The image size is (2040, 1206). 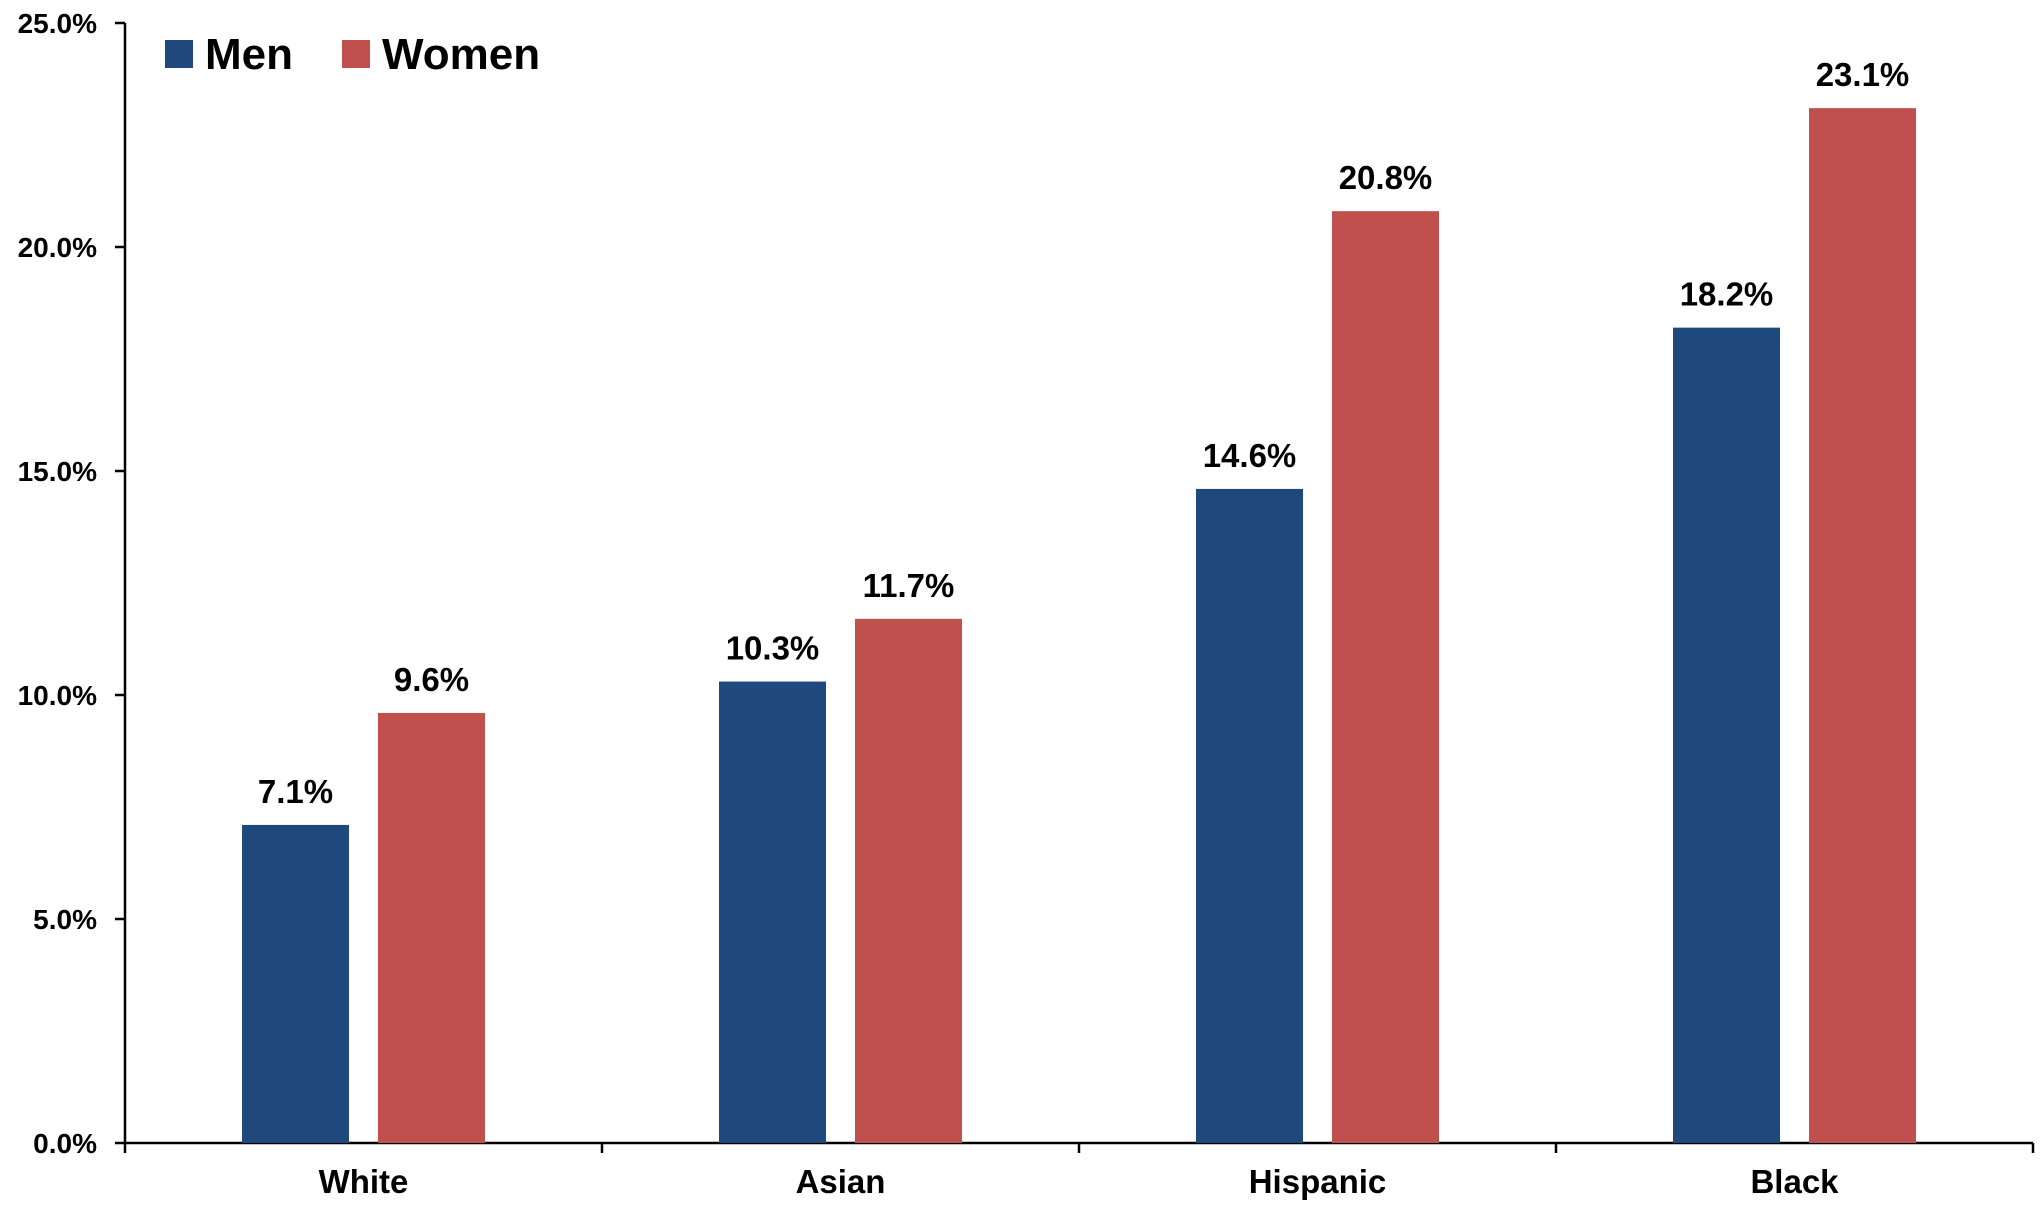 What do you see at coordinates (841, 1181) in the screenshot?
I see `x-tick-label-asian: Asian` at bounding box center [841, 1181].